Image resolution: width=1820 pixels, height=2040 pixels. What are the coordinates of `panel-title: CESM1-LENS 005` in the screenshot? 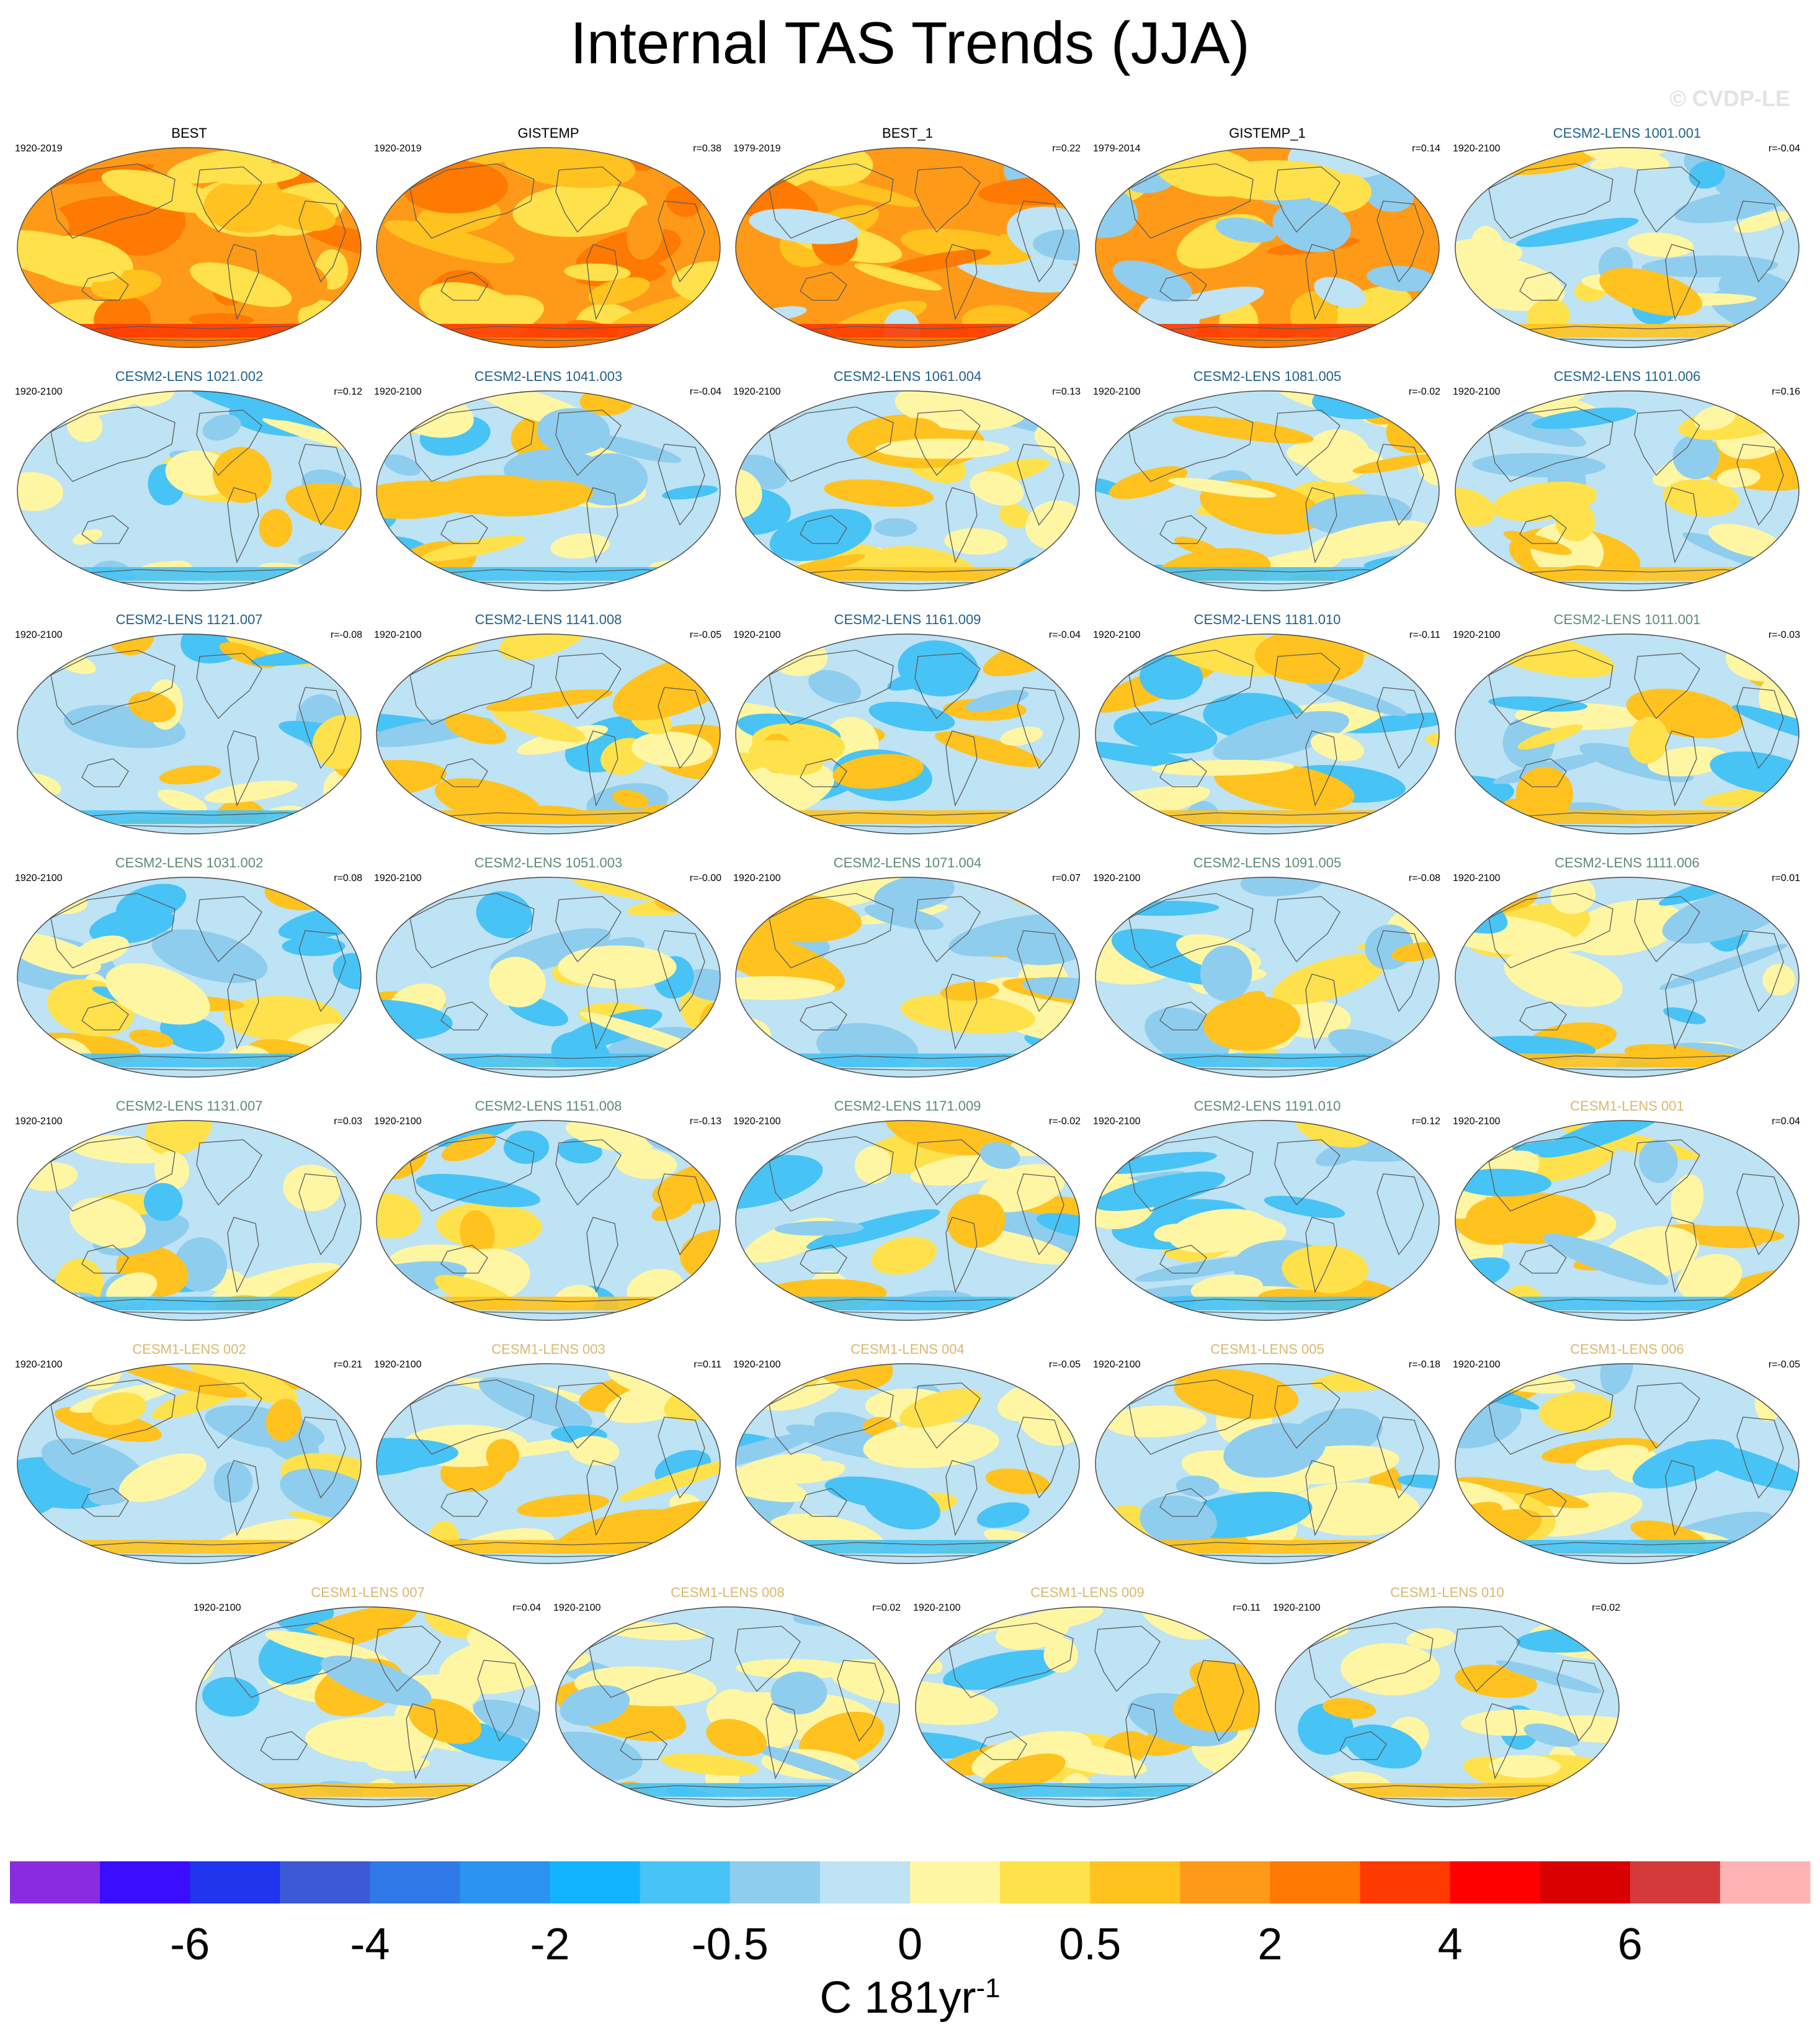 It's located at (1267, 1349).